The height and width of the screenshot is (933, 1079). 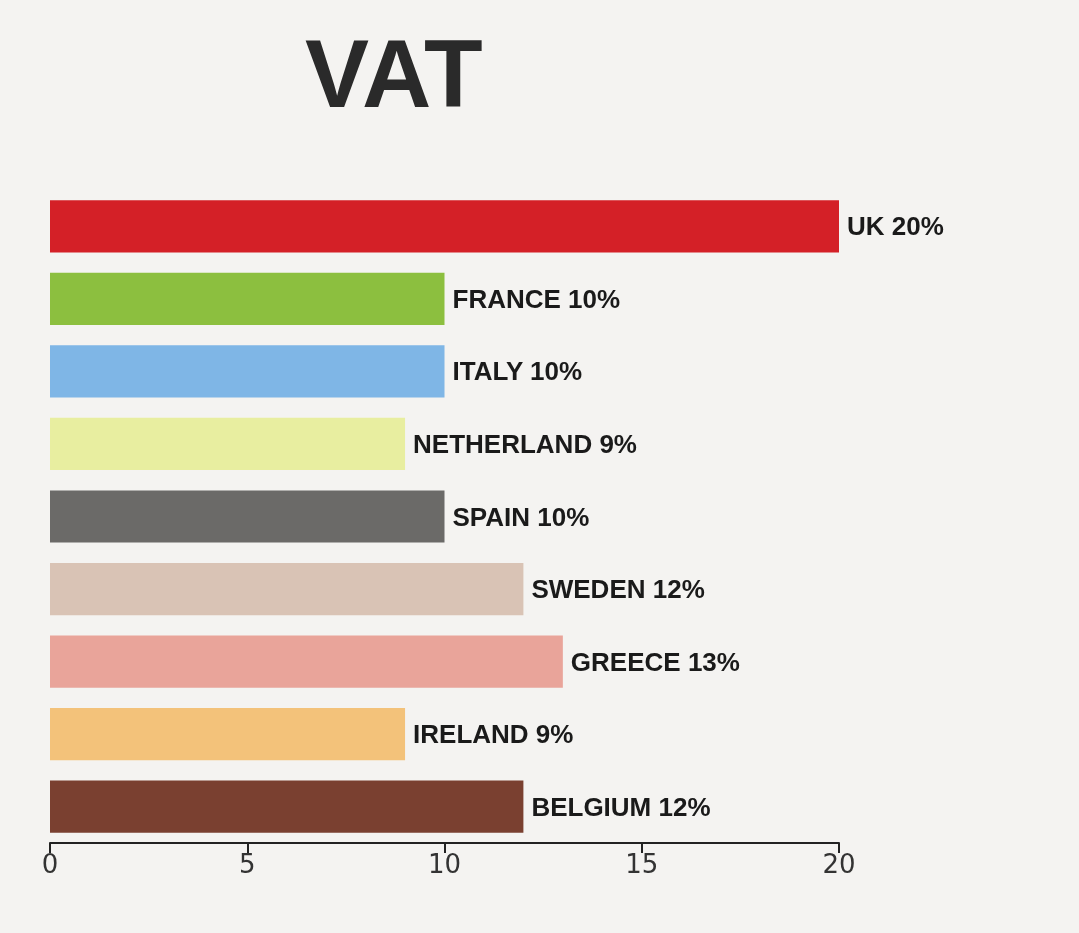 I want to click on x-tick-label: 10, so click(x=444, y=864).